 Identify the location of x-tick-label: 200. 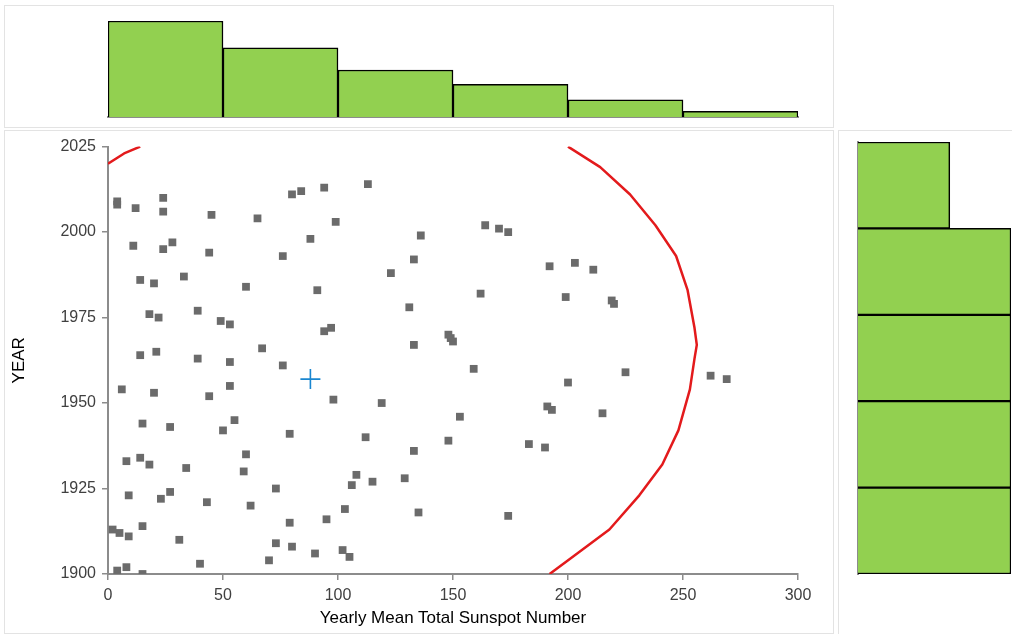
(568, 595).